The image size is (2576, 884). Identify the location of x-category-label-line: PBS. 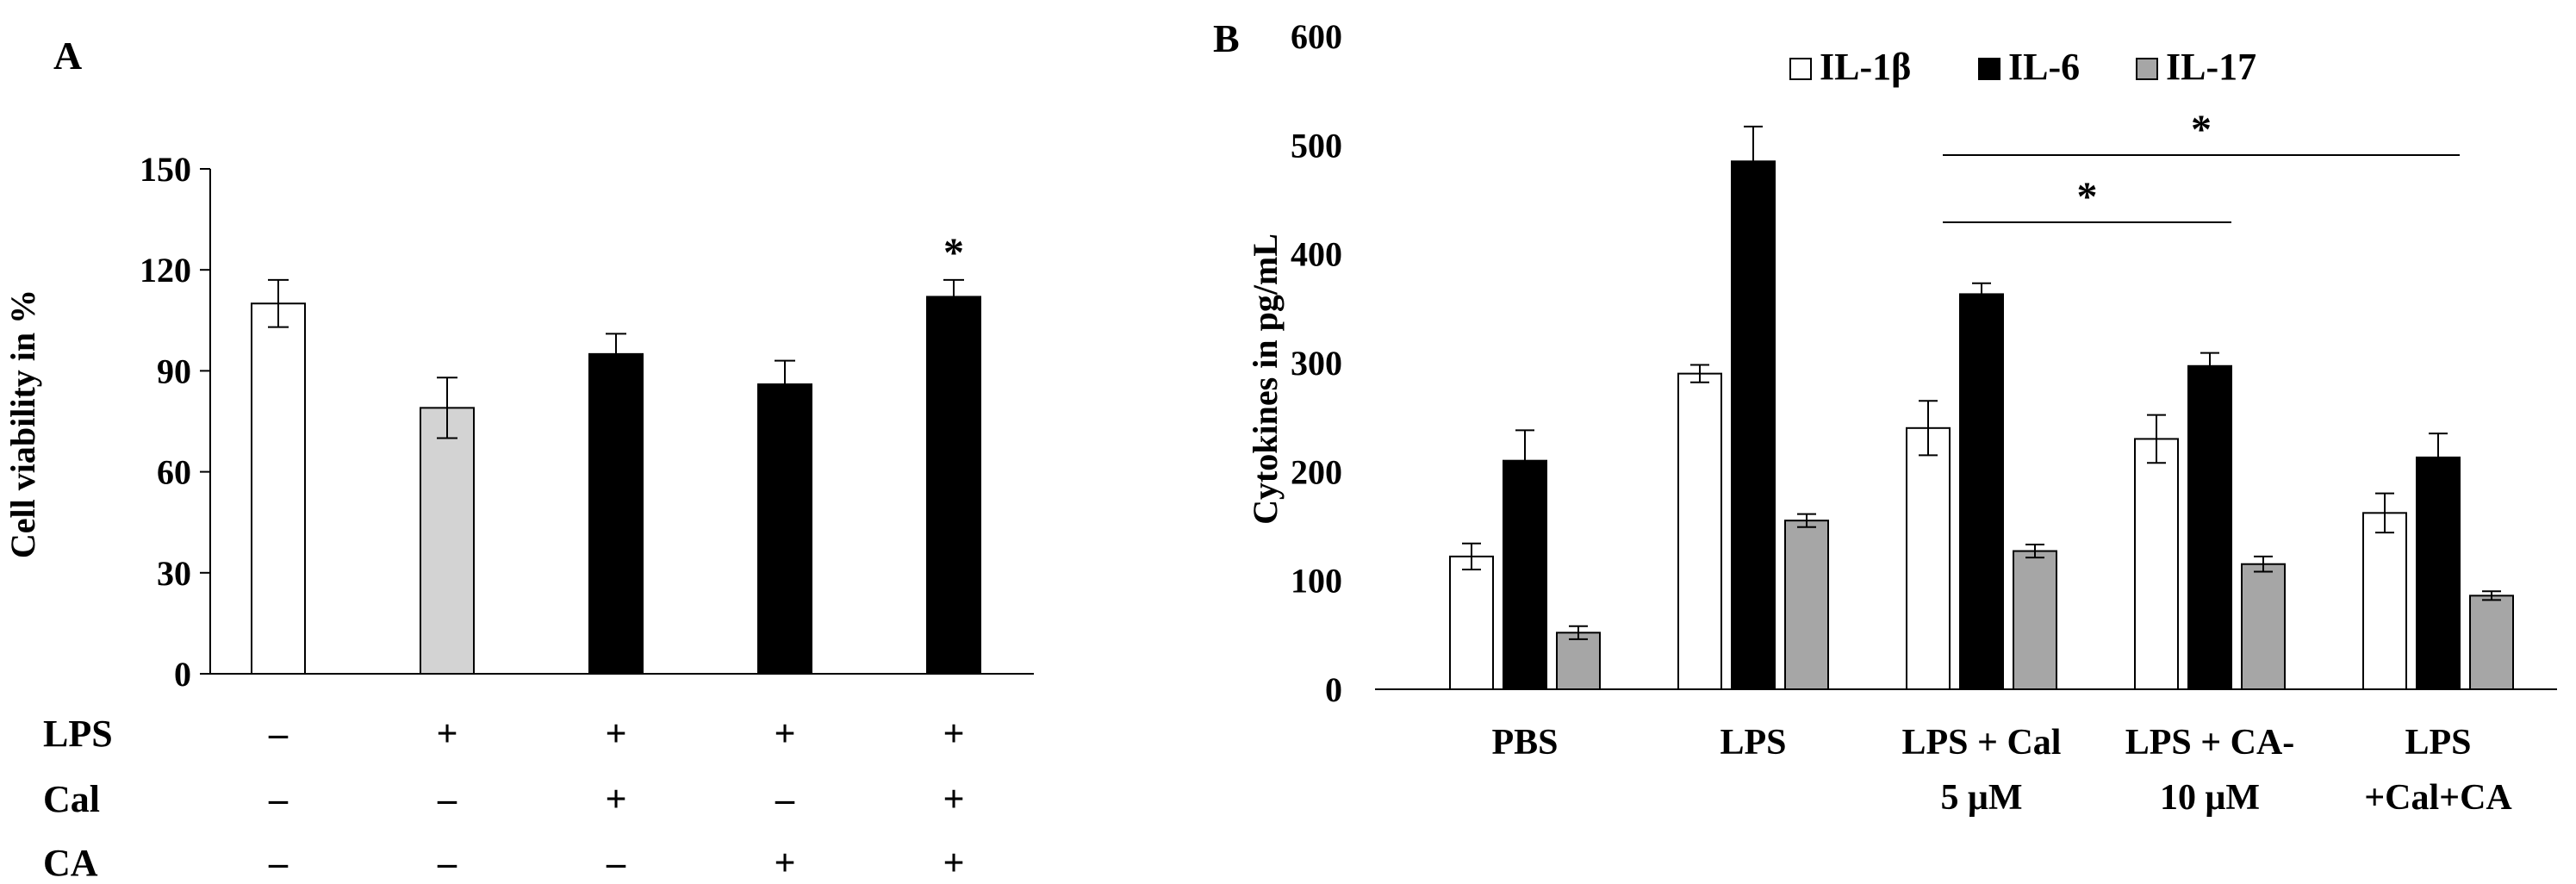
(1525, 743).